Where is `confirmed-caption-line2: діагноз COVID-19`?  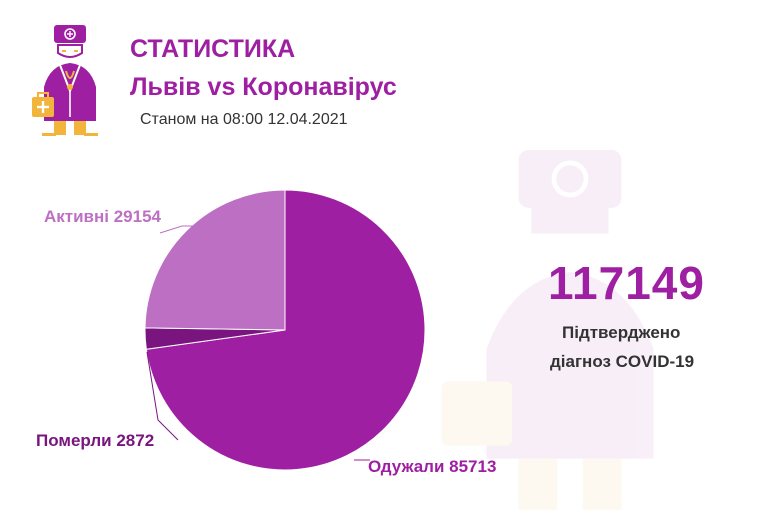 confirmed-caption-line2: діагноз COVID-19 is located at coordinates (622, 361).